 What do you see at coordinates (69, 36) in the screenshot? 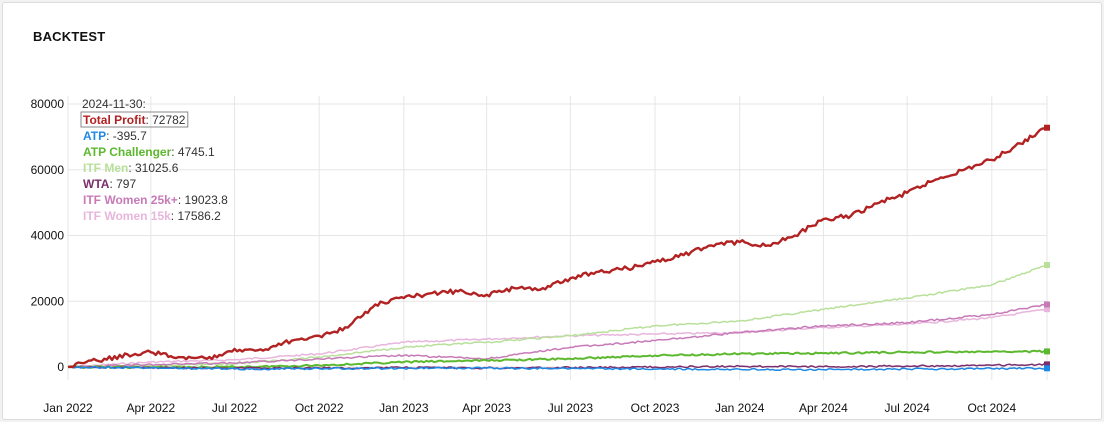
I see `card-title: BACKTEST` at bounding box center [69, 36].